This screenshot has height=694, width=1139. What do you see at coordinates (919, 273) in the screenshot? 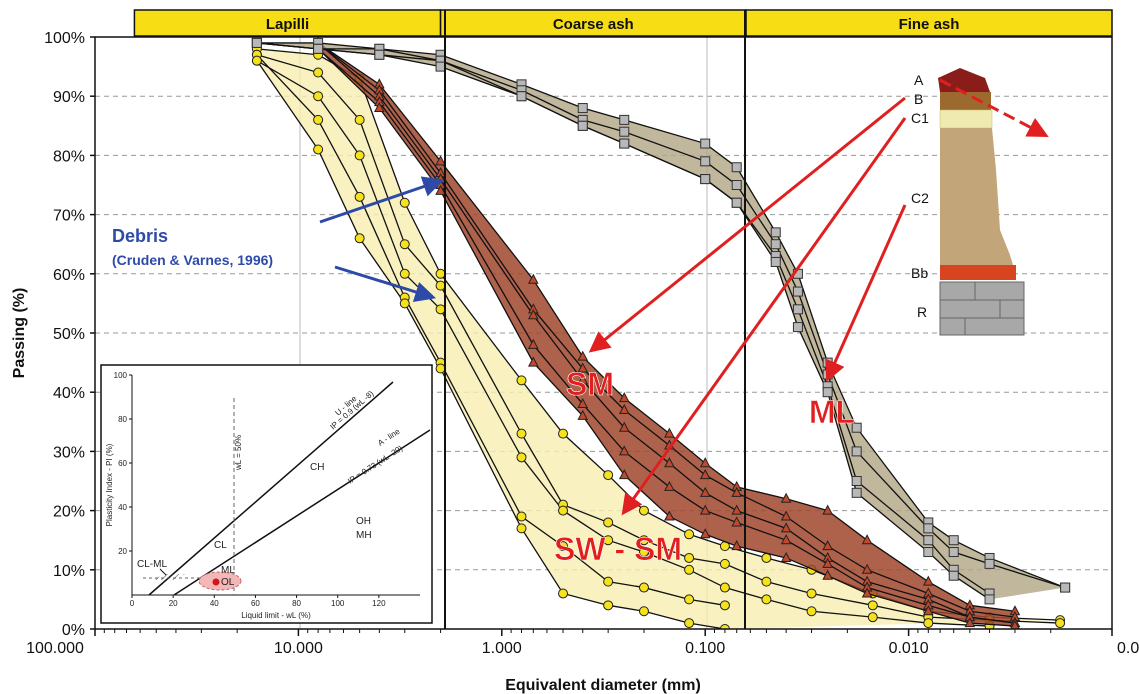
I see `horizon-label-bb: Bb` at bounding box center [919, 273].